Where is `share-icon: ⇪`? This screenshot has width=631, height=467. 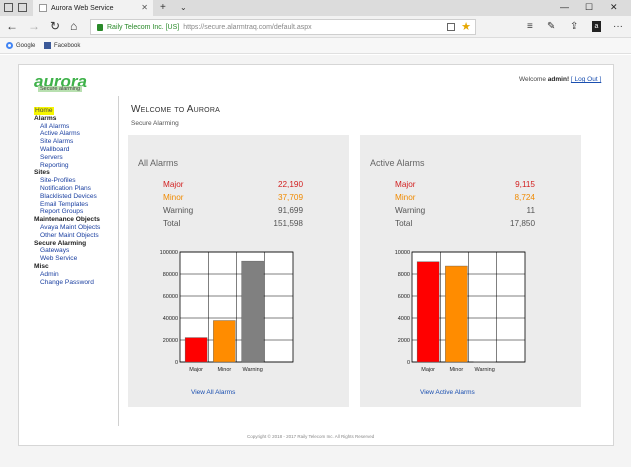 share-icon: ⇪ is located at coordinates (574, 26).